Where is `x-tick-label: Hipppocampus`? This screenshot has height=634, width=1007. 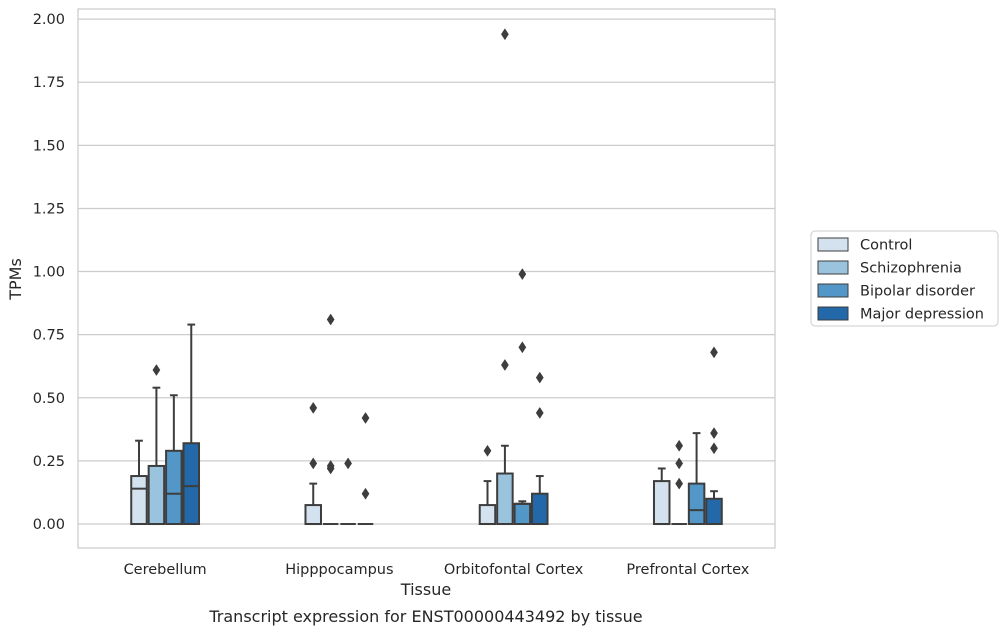
x-tick-label: Hipppocampus is located at coordinates (339, 570).